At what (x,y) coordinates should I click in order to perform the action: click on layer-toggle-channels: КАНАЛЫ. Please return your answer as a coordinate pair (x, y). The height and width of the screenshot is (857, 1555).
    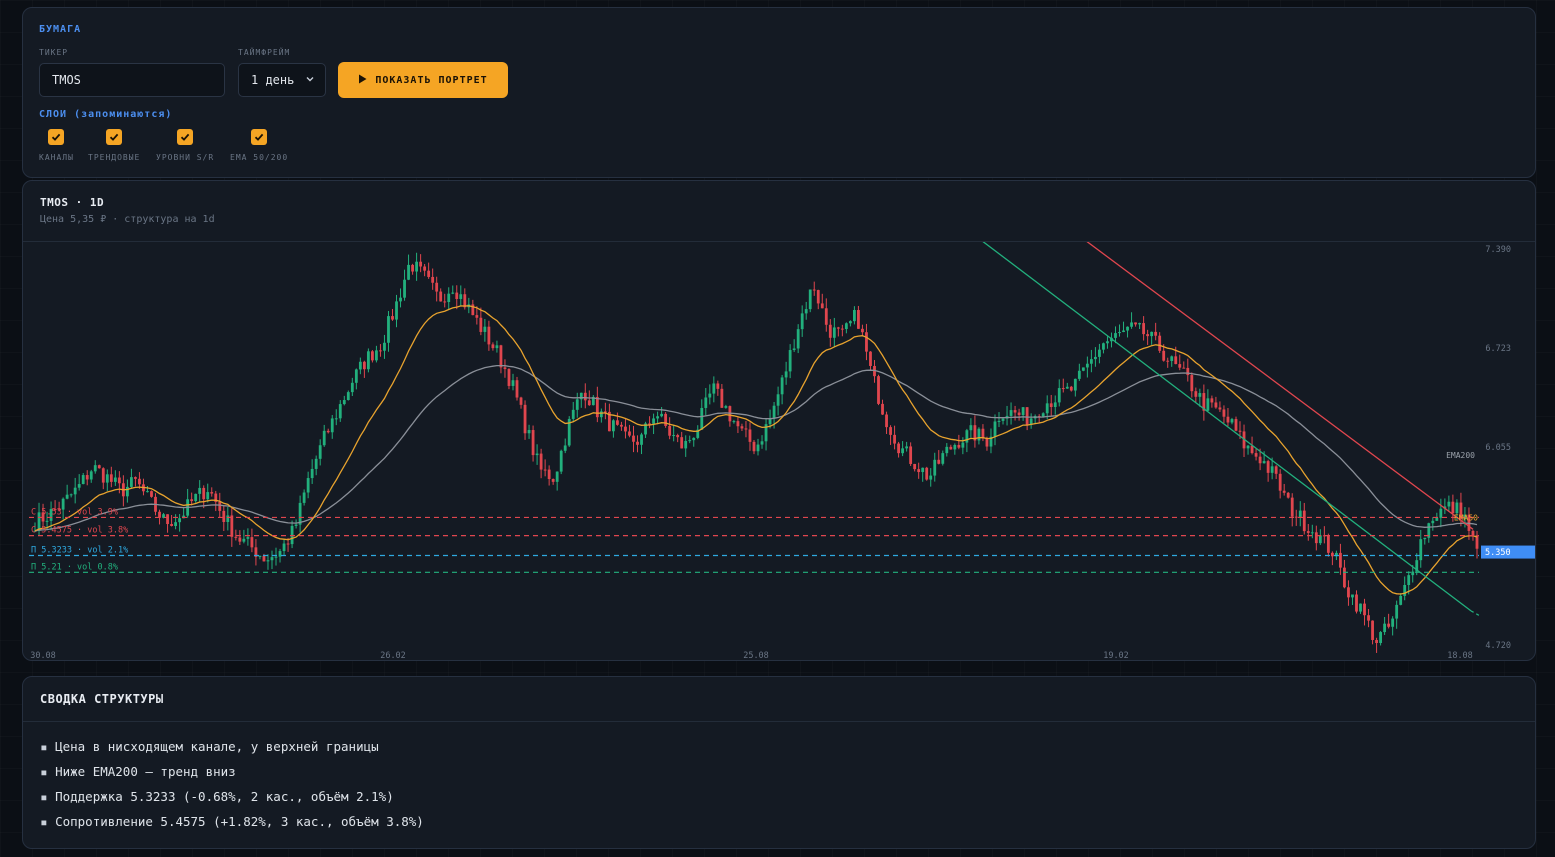
    Looking at the image, I should click on (56, 145).